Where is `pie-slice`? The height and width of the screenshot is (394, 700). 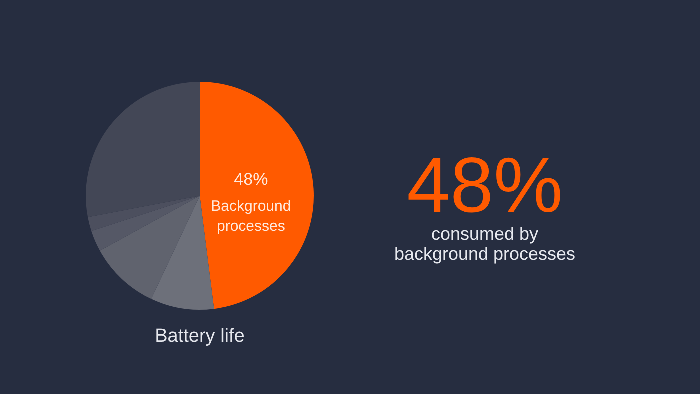 pie-slice is located at coordinates (257, 196).